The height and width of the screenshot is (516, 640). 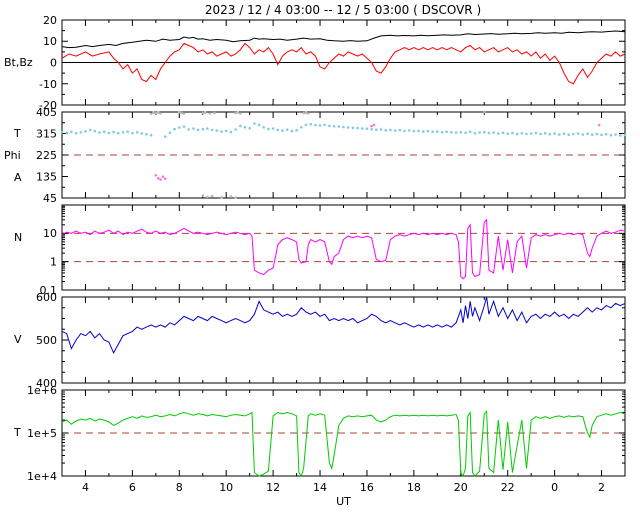 I want to click on y-tick-label: 400, so click(x=46, y=383).